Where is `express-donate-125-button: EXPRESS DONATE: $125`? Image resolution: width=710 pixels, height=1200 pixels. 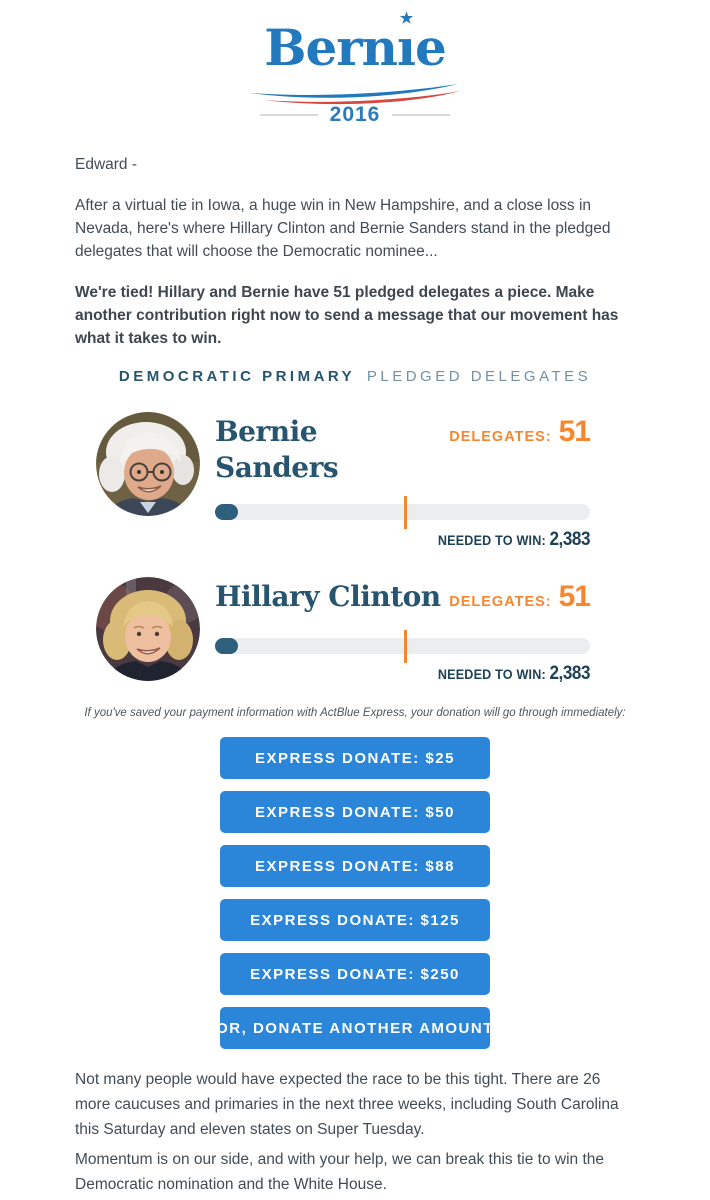 express-donate-125-button: EXPRESS DONATE: $125 is located at coordinates (355, 920).